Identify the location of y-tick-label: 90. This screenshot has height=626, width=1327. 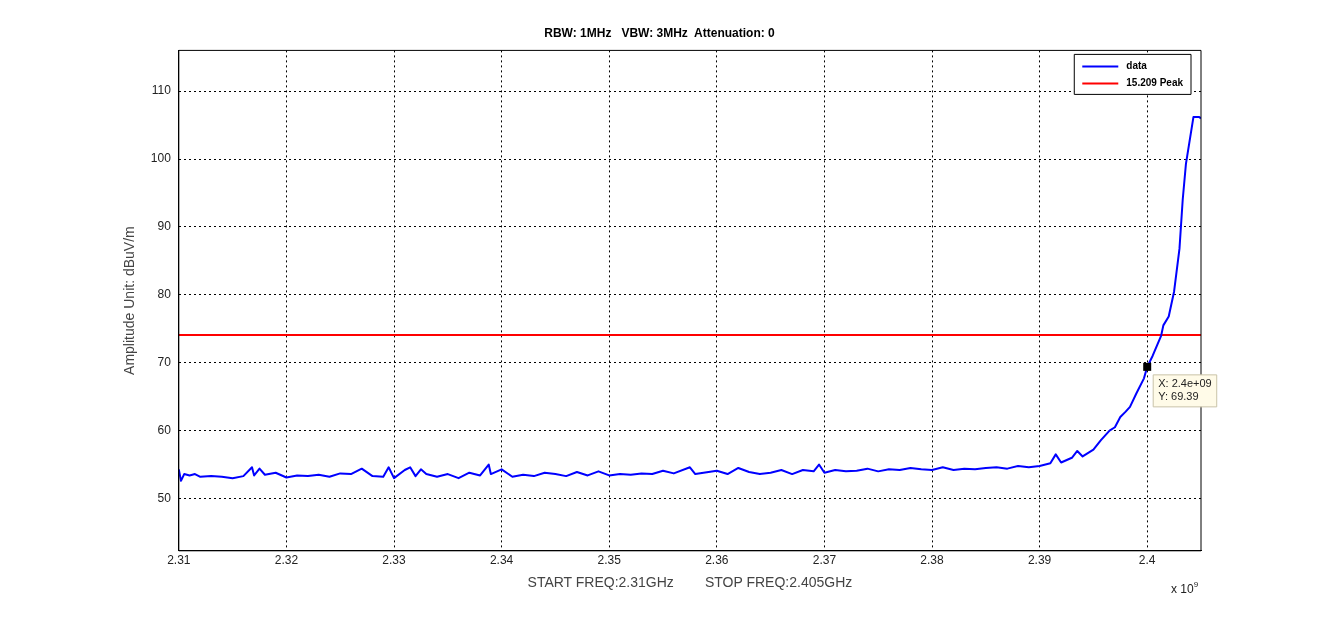
(164, 226).